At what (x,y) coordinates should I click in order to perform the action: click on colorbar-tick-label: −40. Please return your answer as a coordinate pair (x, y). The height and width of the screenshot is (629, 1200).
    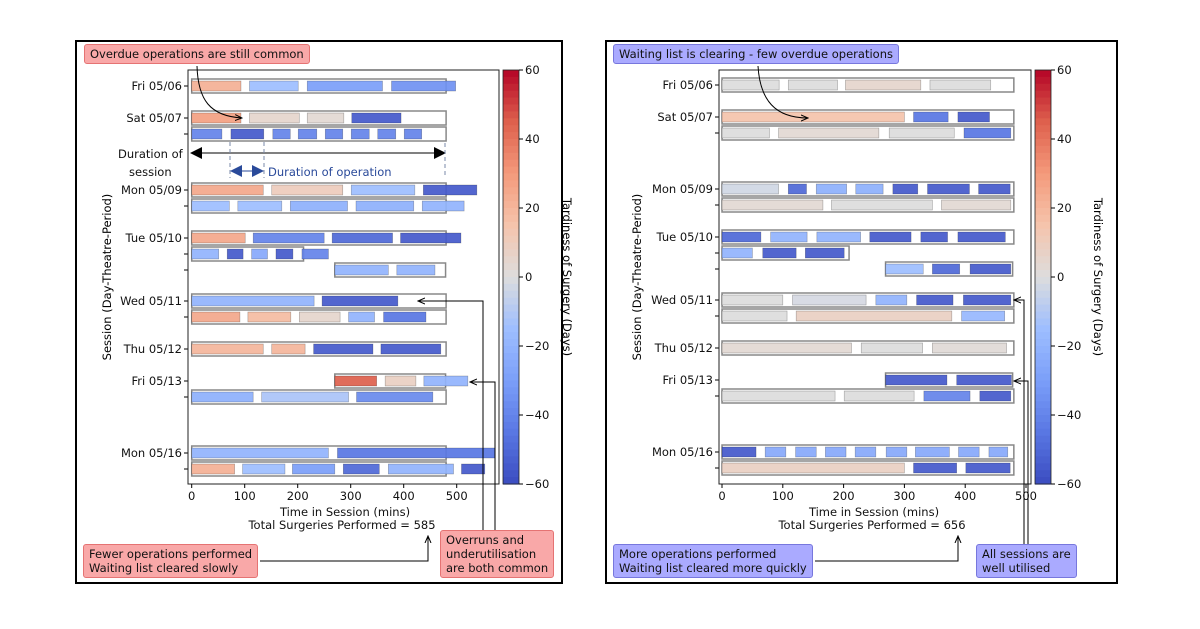
    Looking at the image, I should click on (537, 415).